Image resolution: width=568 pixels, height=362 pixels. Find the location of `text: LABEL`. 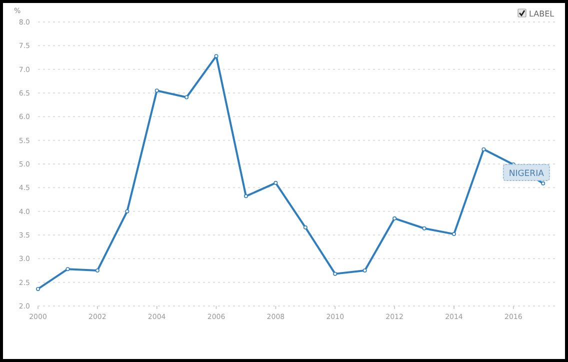

text: LABEL is located at coordinates (542, 14).